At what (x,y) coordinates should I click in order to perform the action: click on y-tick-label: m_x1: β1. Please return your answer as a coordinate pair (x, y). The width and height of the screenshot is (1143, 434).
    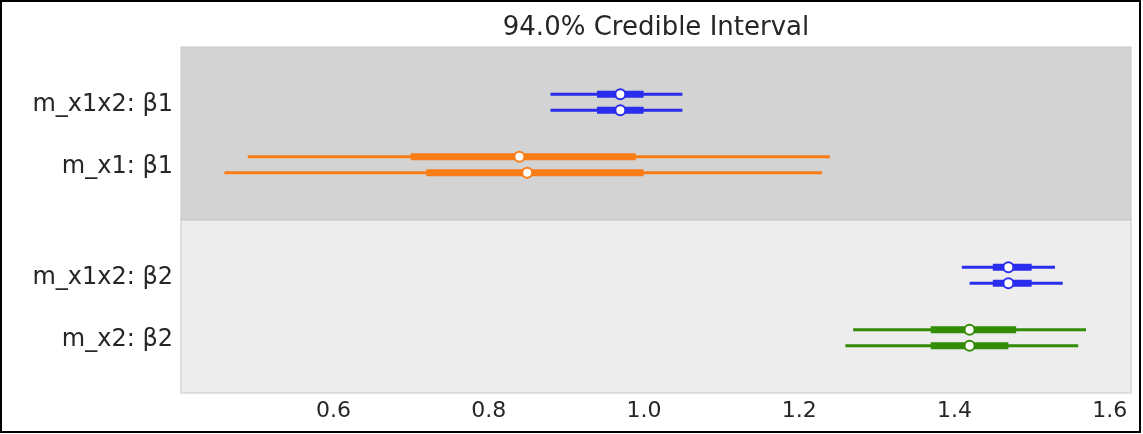
    Looking at the image, I should click on (117, 165).